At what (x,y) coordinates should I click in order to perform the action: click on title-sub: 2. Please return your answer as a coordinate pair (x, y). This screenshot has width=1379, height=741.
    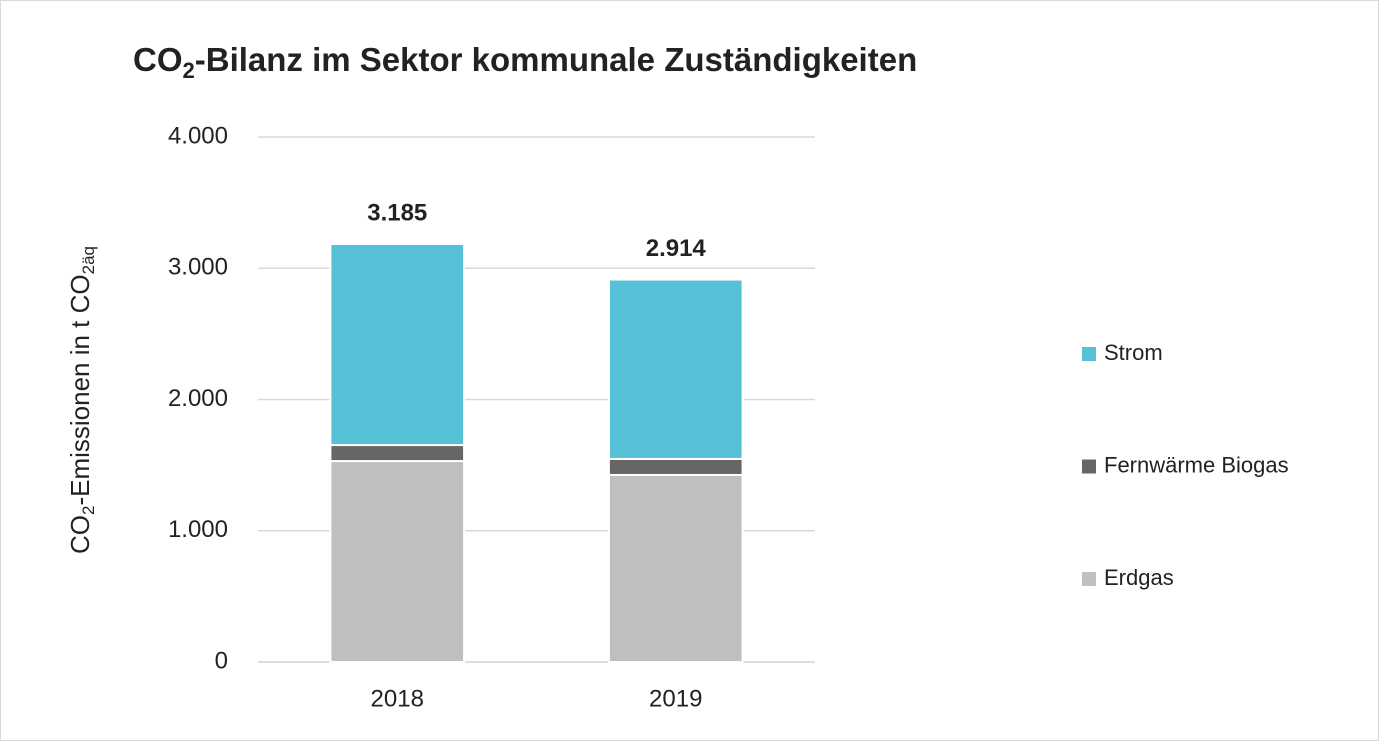
    Looking at the image, I should click on (189, 70).